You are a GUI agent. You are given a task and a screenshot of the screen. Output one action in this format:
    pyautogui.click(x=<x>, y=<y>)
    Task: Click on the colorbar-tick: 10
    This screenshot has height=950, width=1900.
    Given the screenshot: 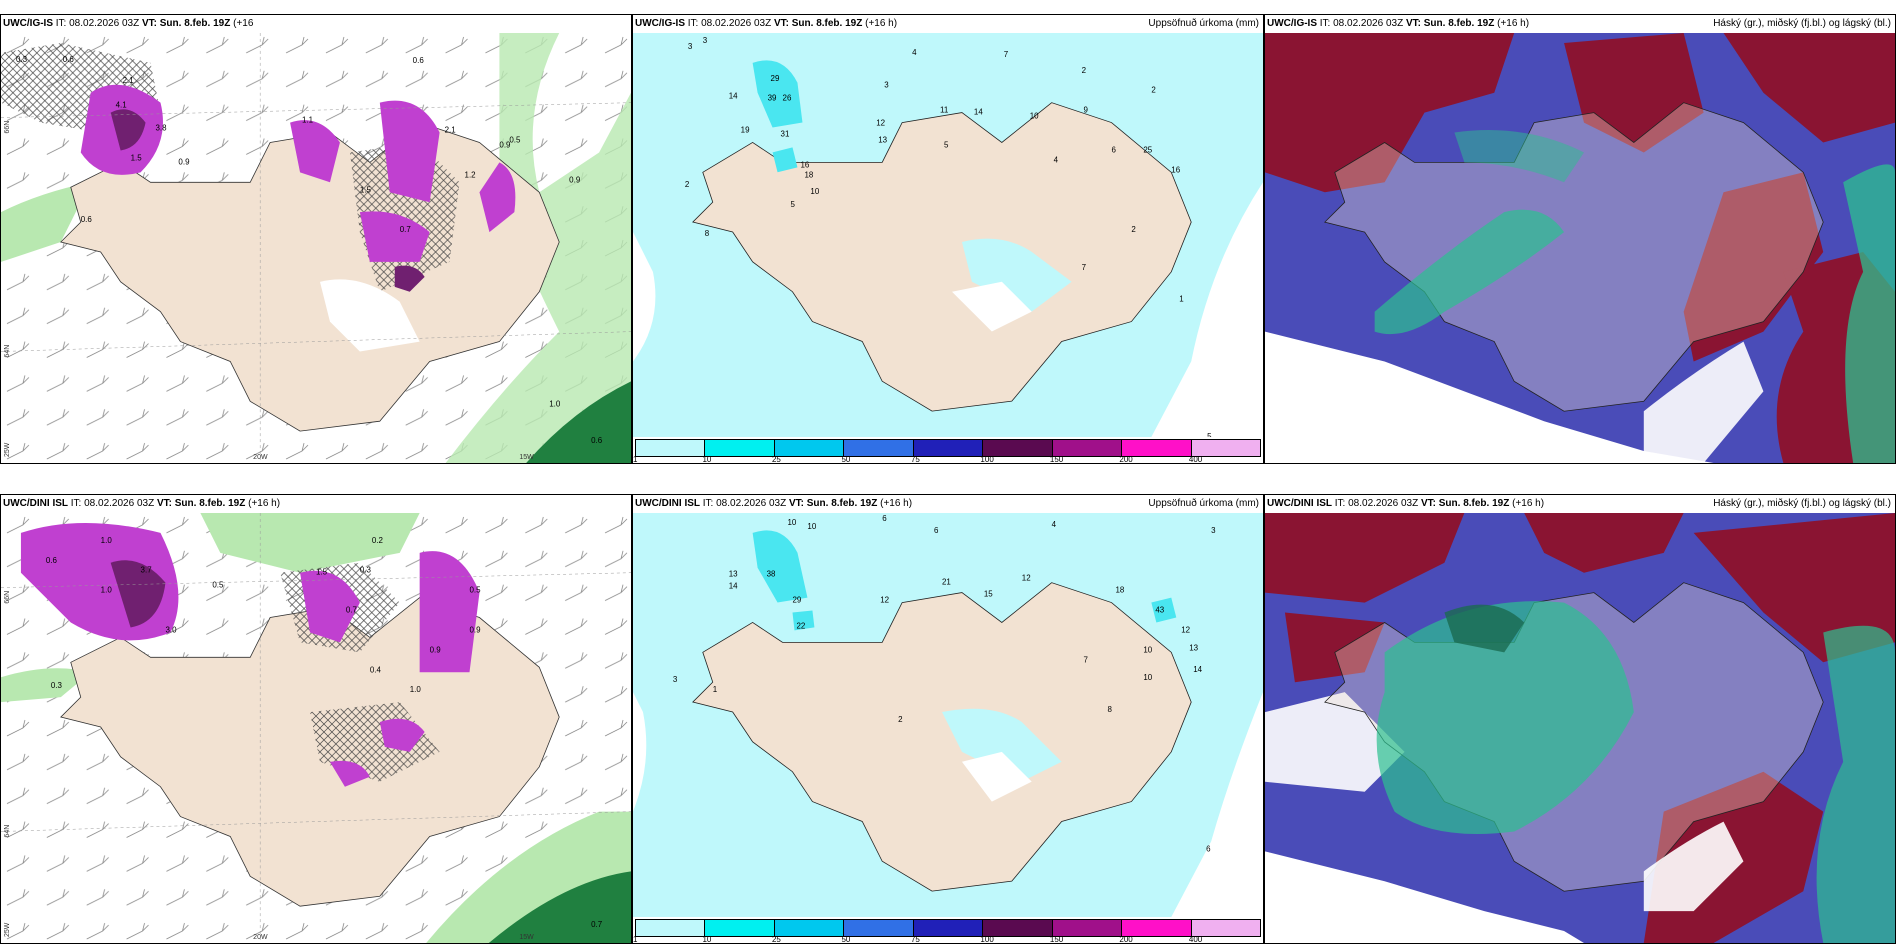 What is the action you would take?
    pyautogui.click(x=707, y=459)
    